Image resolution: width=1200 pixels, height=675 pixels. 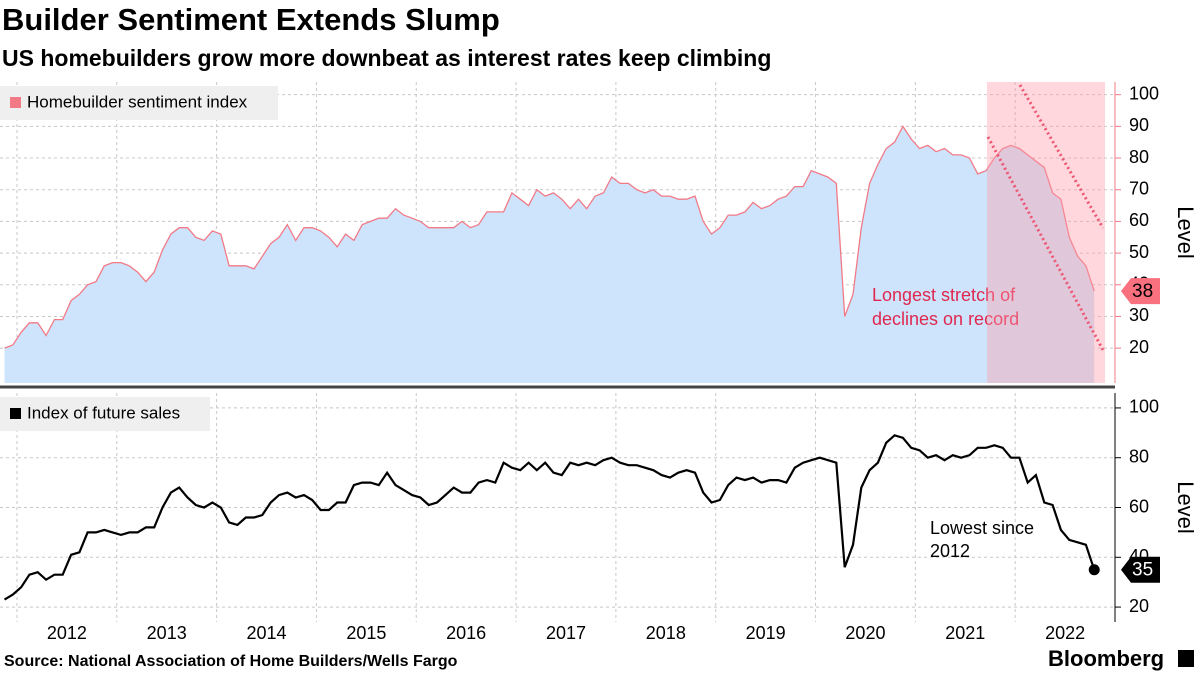 I want to click on x-tick-label: 2012, so click(x=67, y=633).